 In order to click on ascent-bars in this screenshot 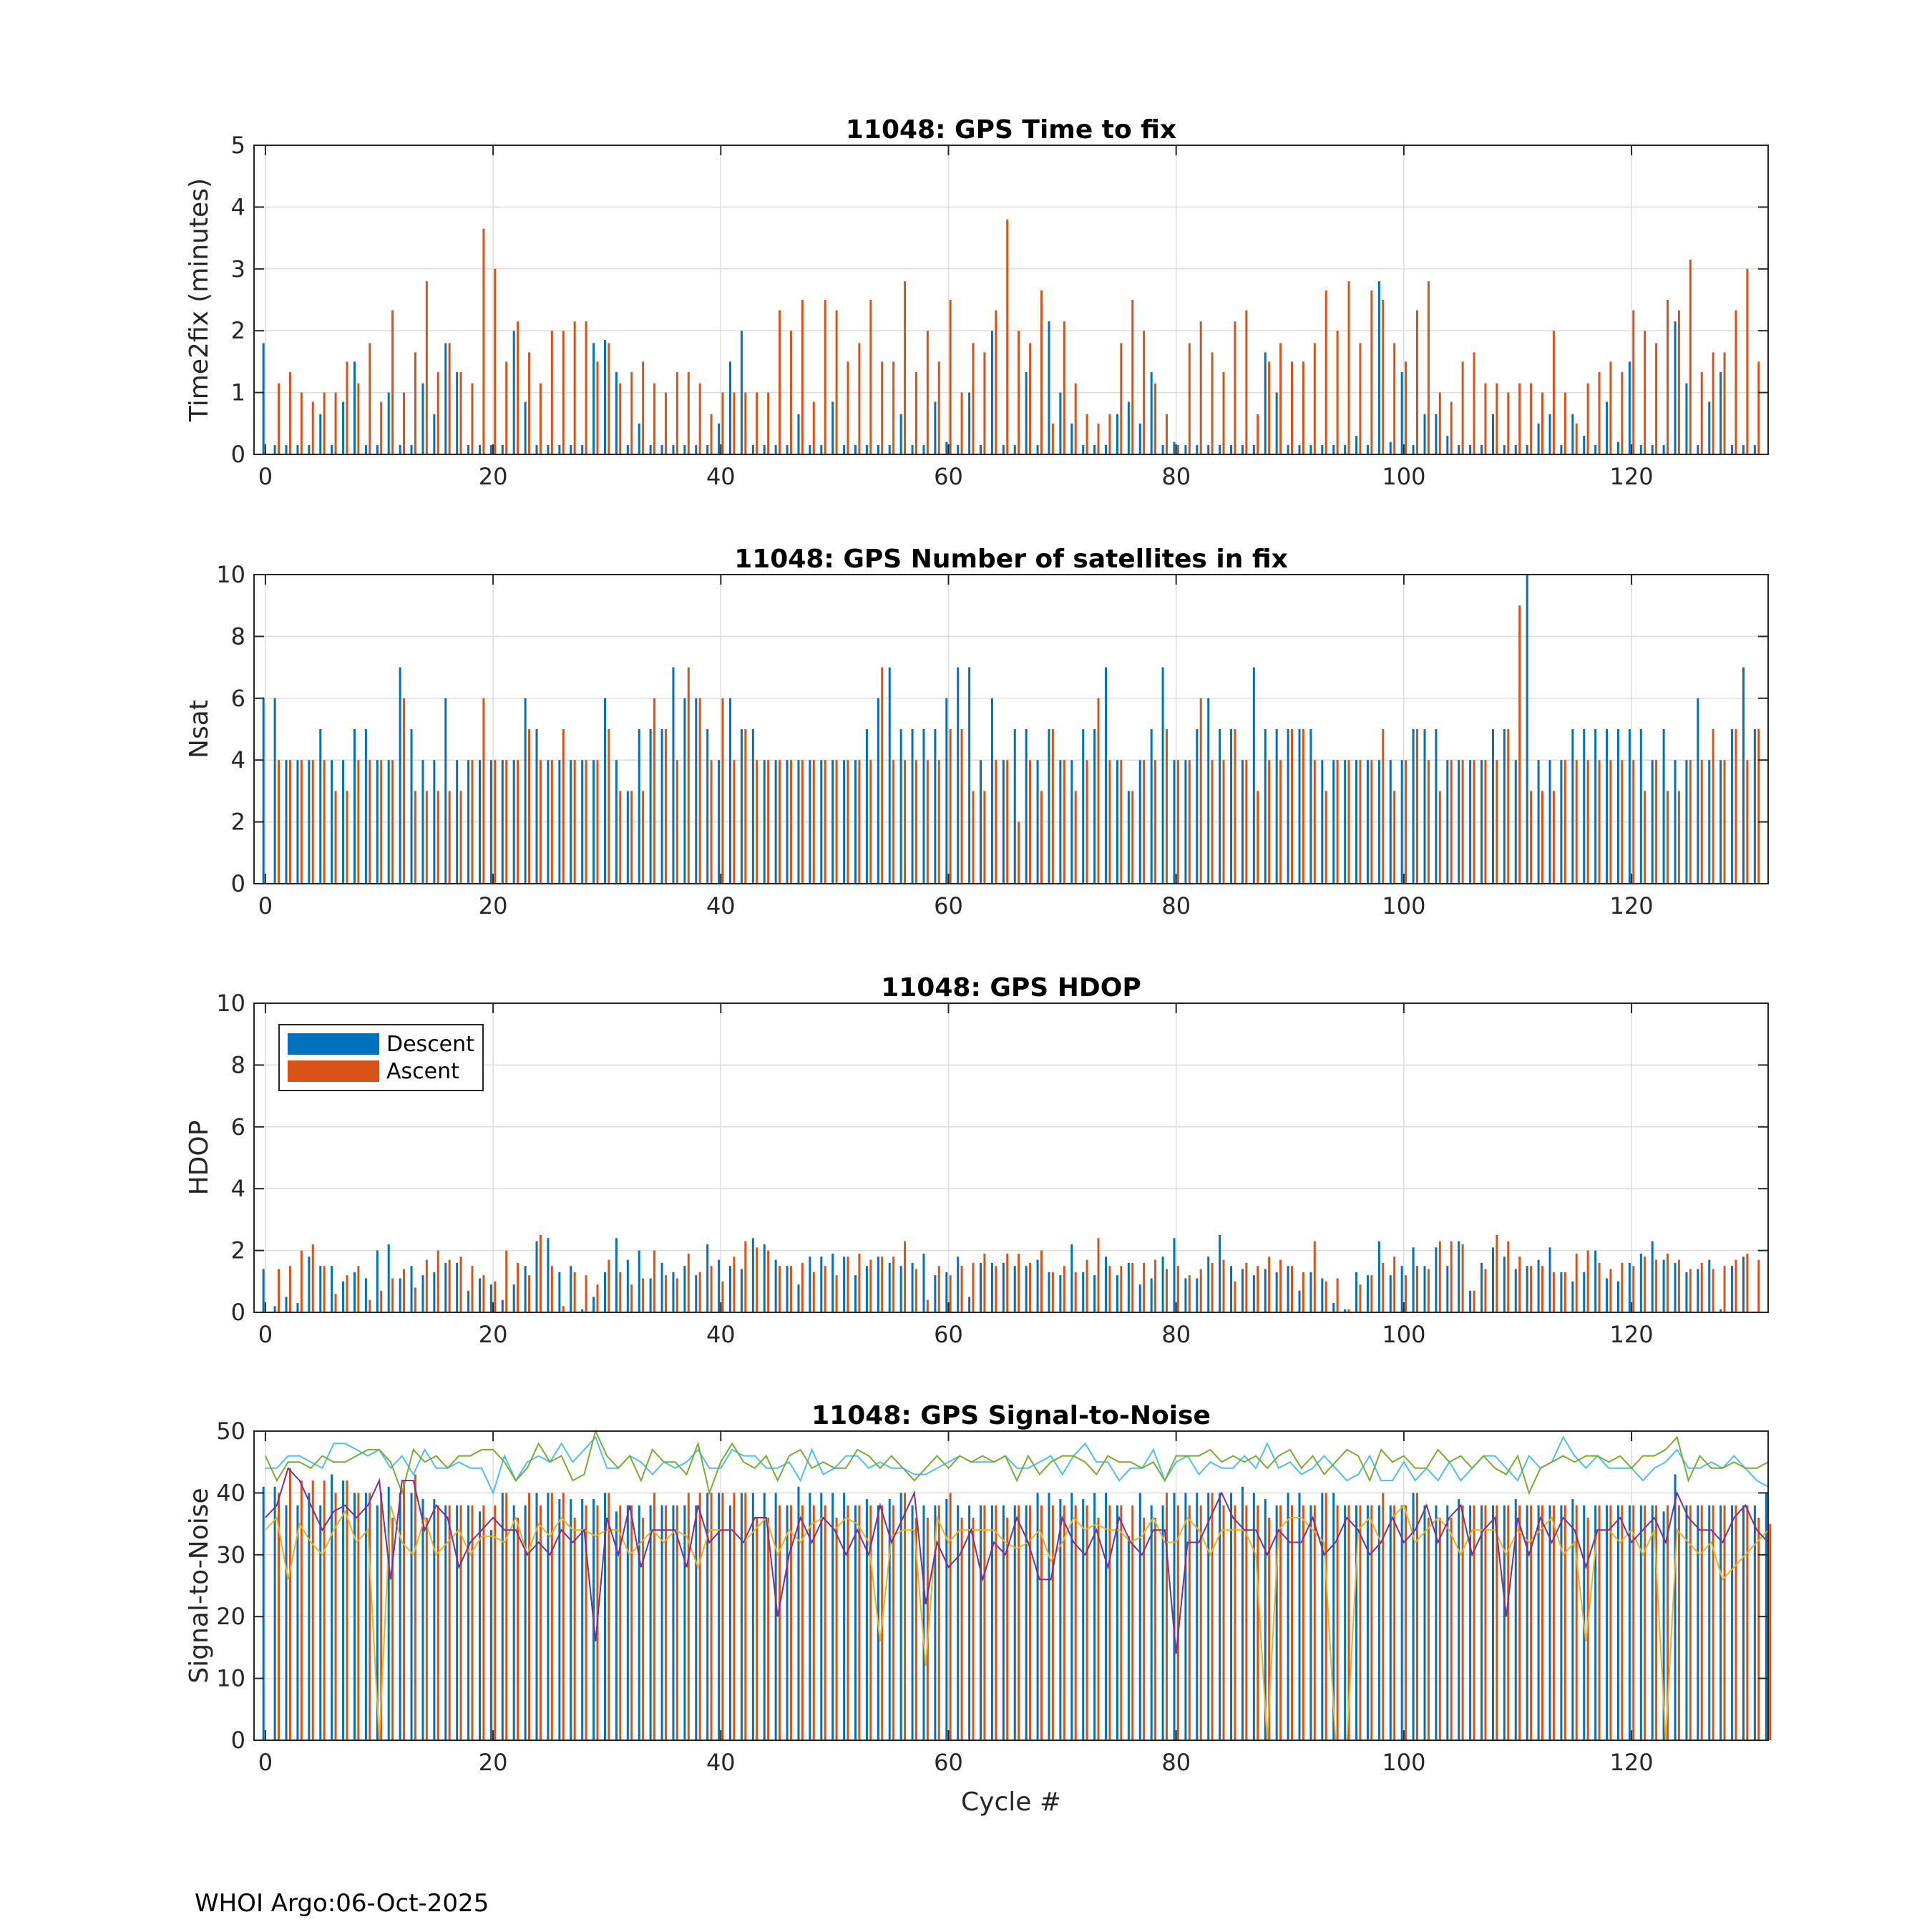, I will do `click(1019, 1273)`.